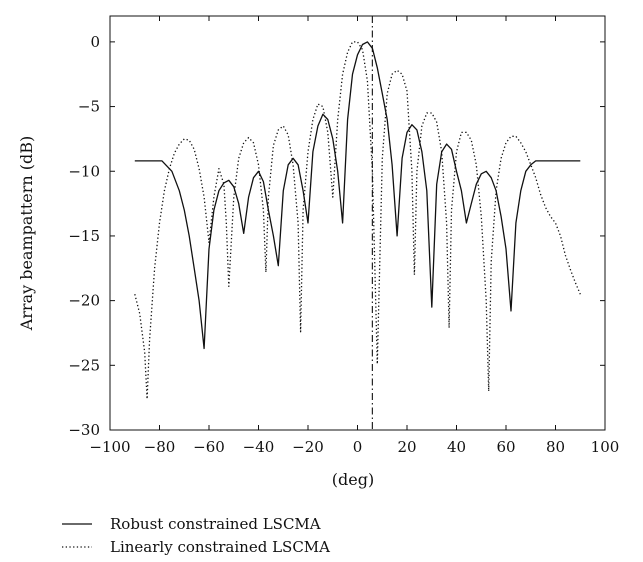 The image size is (643, 562). What do you see at coordinates (26, 234) in the screenshot?
I see `y-axis-label: Array beampattern (dB)` at bounding box center [26, 234].